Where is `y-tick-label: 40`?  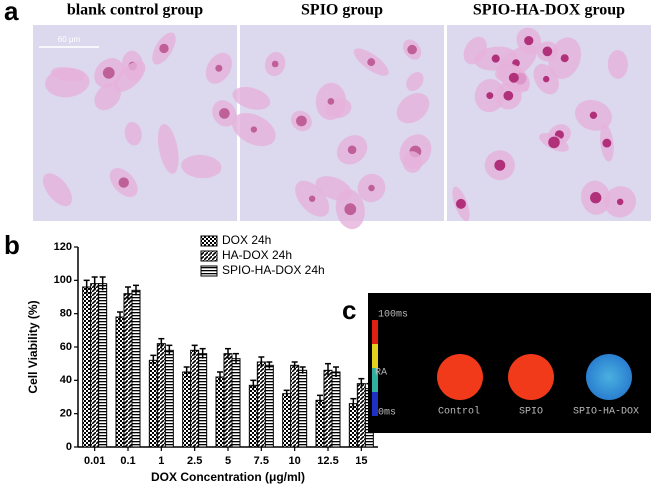 y-tick-label: 40 is located at coordinates (66, 380).